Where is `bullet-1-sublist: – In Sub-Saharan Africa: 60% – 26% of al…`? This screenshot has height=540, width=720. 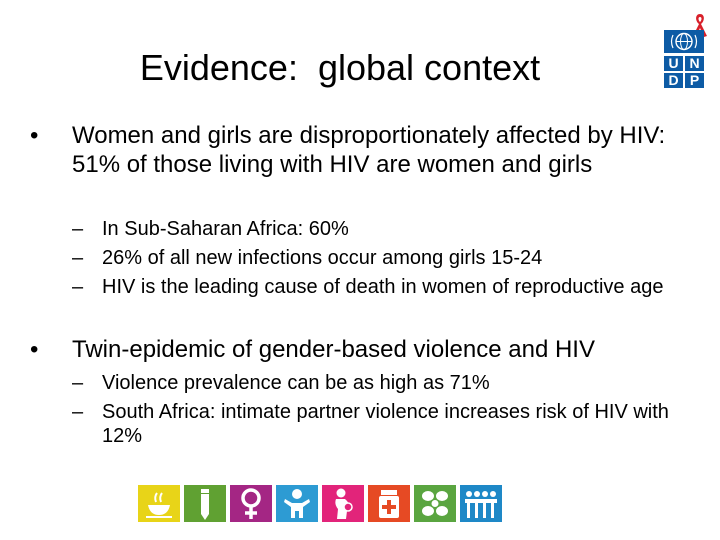 bullet-1-sublist: – In Sub-Saharan Africa: 60% – 26% of al… is located at coordinates (382, 260).